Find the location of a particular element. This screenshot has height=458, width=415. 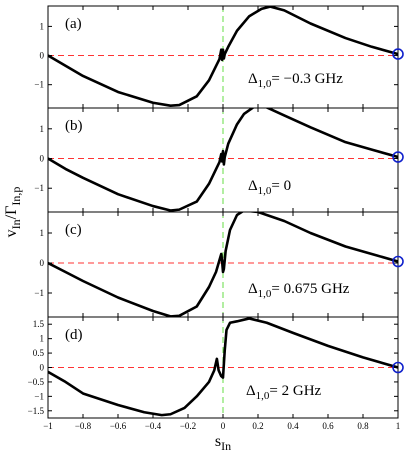

panel-annotation: Δ1,0= 0 is located at coordinates (269, 187).